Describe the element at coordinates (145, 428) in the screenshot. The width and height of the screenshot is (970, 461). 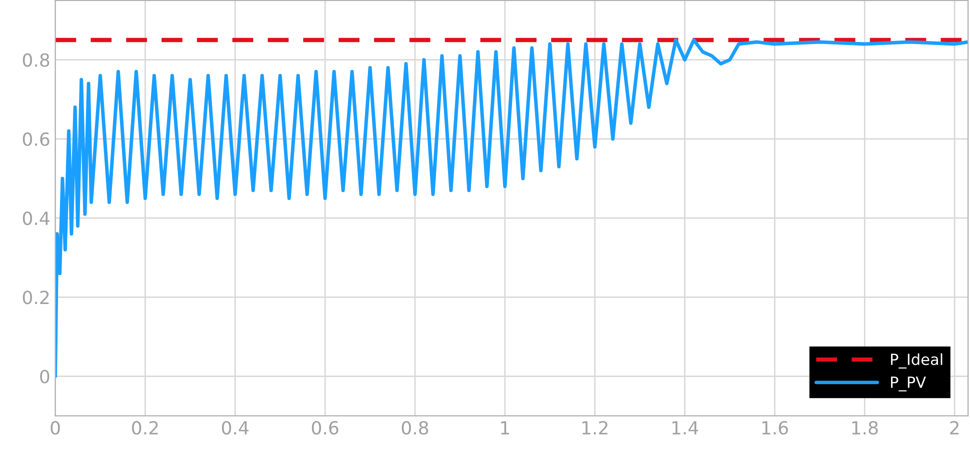
I see `x-tick-label: 0.2` at that location.